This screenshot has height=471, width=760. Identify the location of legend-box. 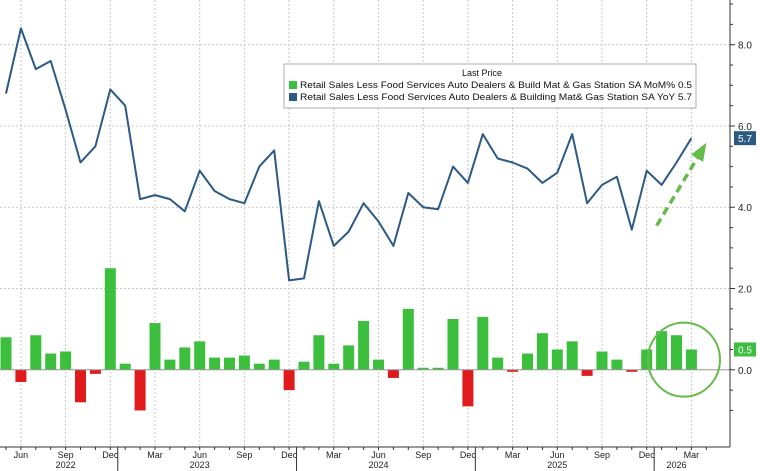
(490, 86).